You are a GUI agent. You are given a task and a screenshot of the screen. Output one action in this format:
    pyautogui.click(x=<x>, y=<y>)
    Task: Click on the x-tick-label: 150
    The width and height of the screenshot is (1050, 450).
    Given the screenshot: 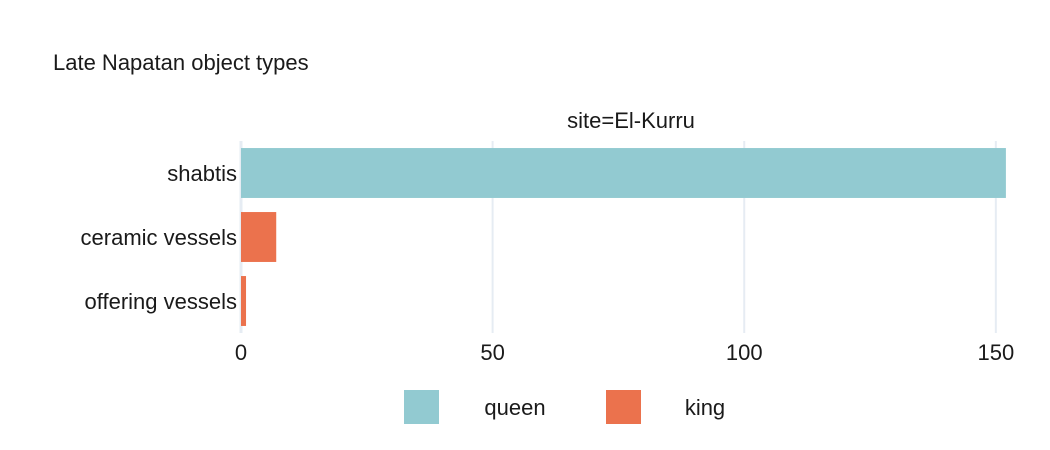 What is the action you would take?
    pyautogui.click(x=995, y=352)
    